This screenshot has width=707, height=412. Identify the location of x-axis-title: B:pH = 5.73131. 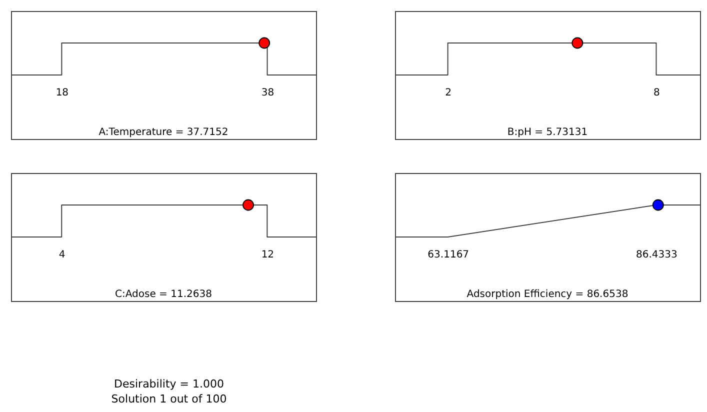
(547, 132).